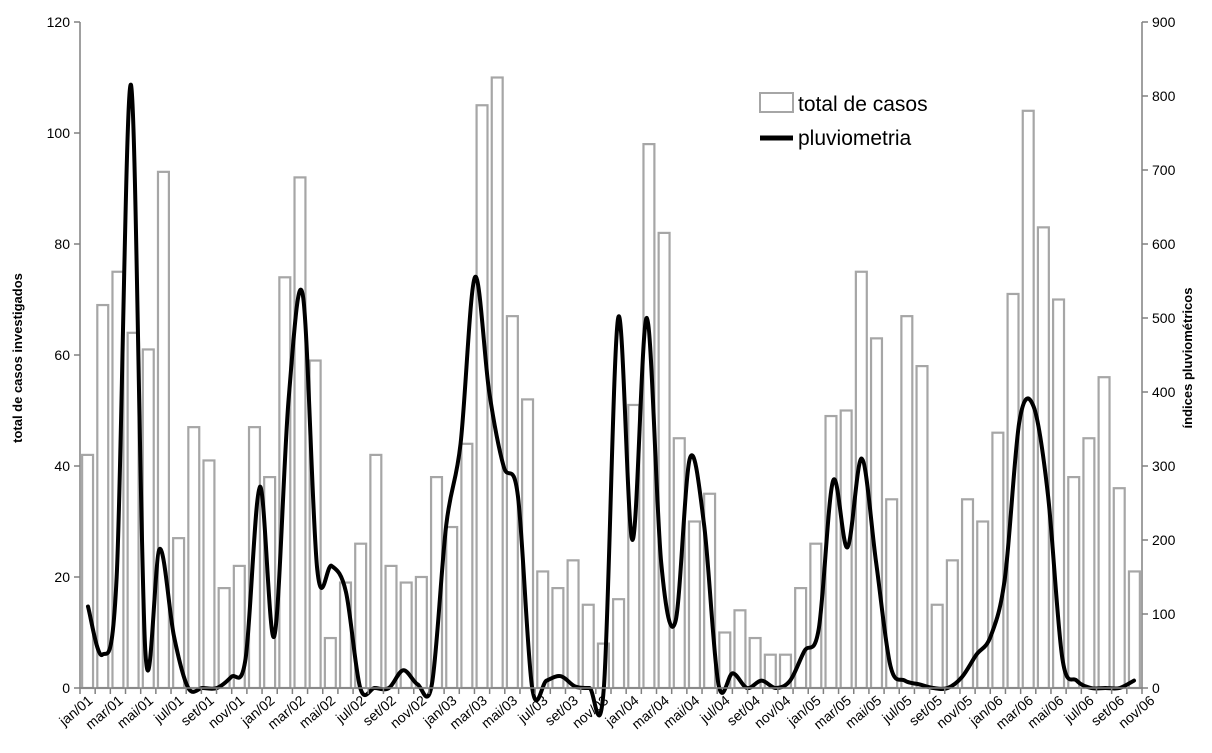 The width and height of the screenshot is (1212, 753). Describe the element at coordinates (1164, 22) in the screenshot. I see `right-tick-label: 900` at that location.